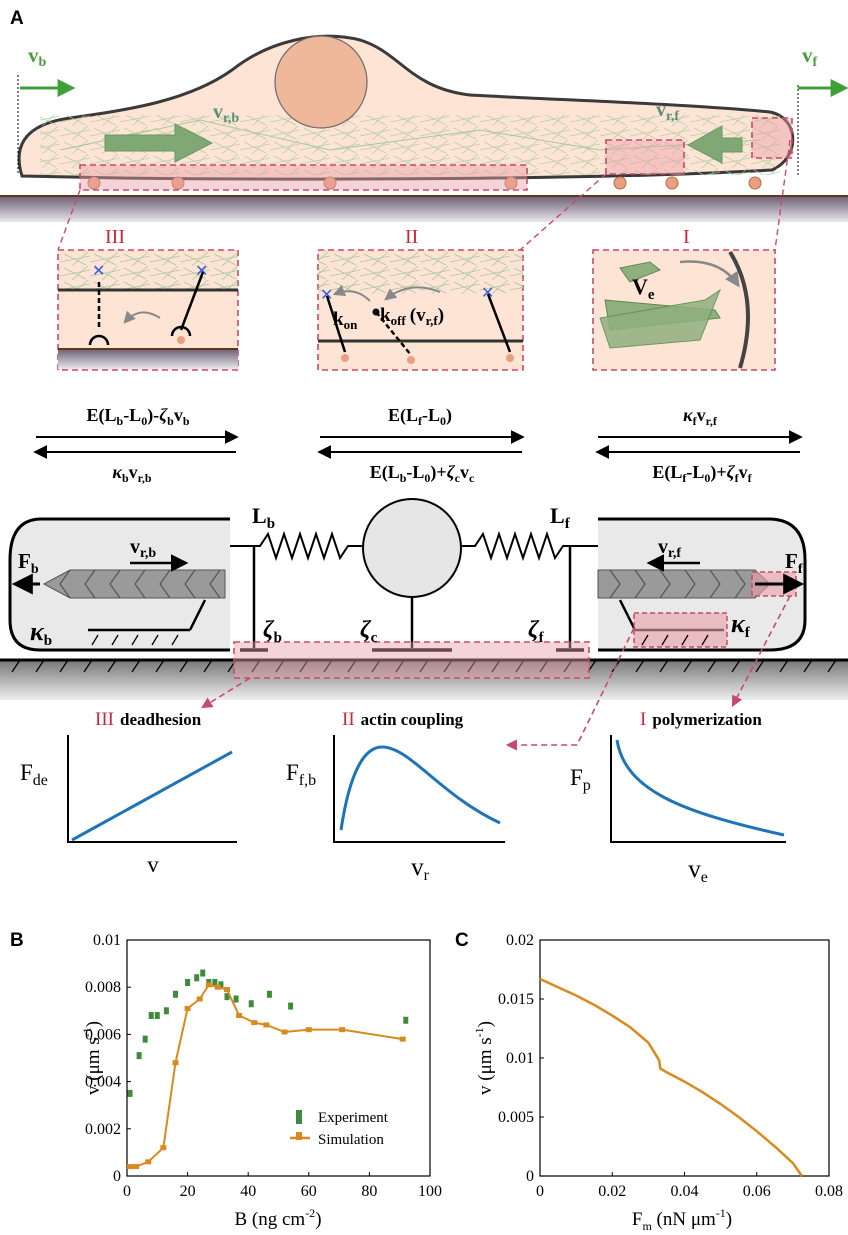 This screenshot has width=848, height=1235. I want to click on svg-text: v, so click(153, 864).